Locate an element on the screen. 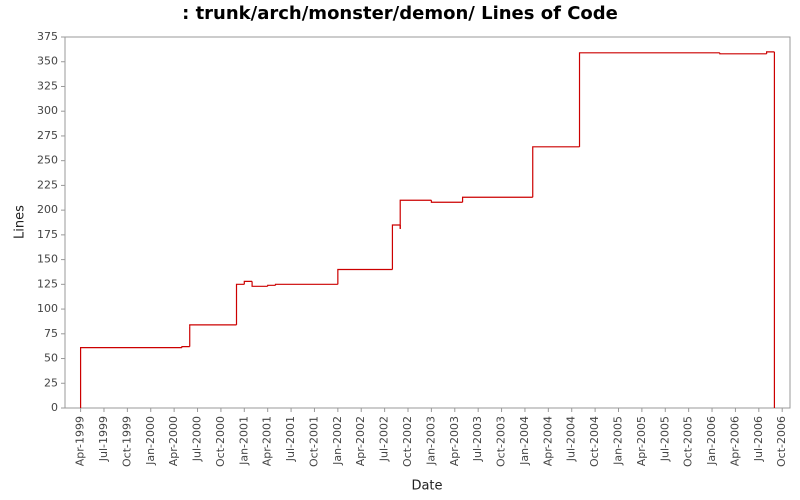 The height and width of the screenshot is (500, 800). y-tick-label: 300 is located at coordinates (47, 110).